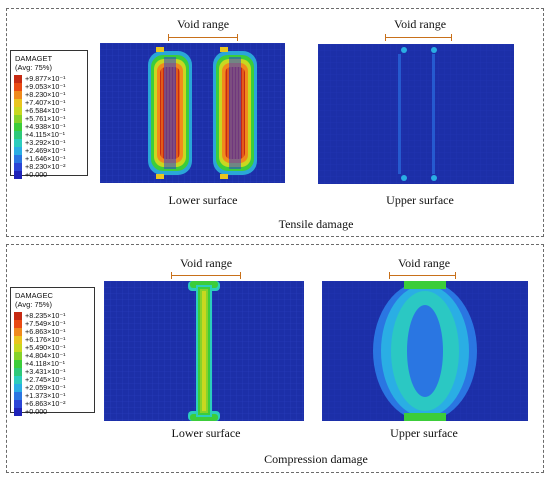 The width and height of the screenshot is (550, 479). I want to click on compression-lower-void-range-marker, so click(206, 275).